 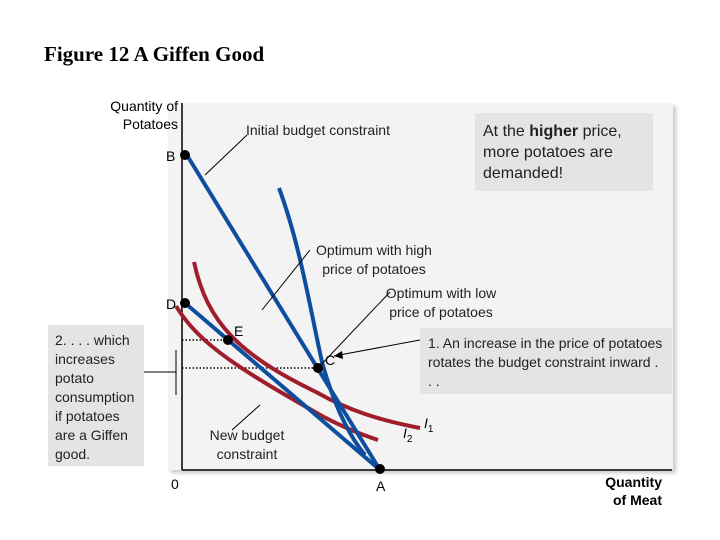 What do you see at coordinates (377, 348) in the screenshot?
I see `arrow-step1` at bounding box center [377, 348].